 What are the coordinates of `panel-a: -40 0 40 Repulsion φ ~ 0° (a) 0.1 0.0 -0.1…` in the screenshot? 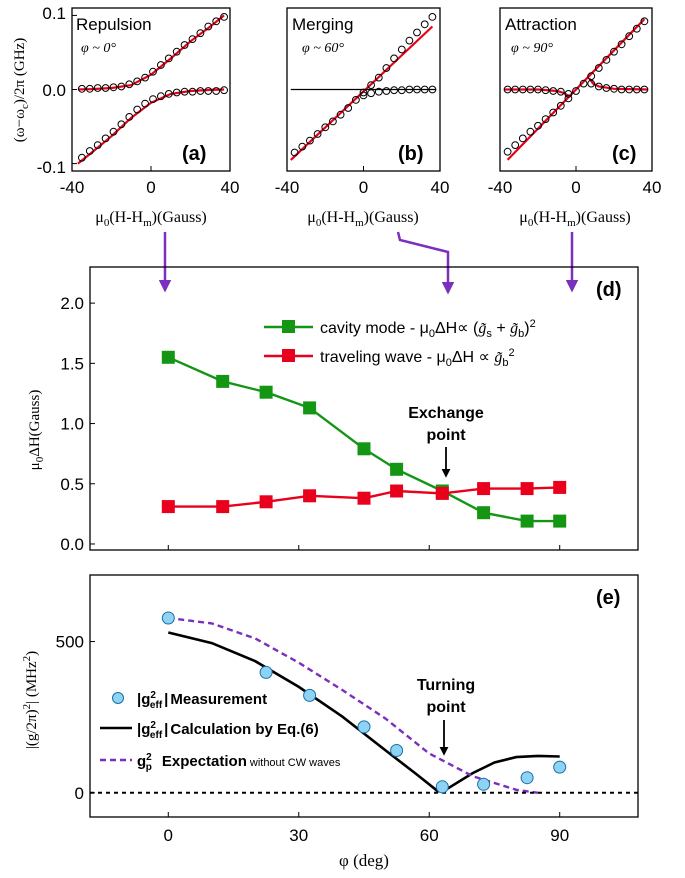 It's located at (125, 100).